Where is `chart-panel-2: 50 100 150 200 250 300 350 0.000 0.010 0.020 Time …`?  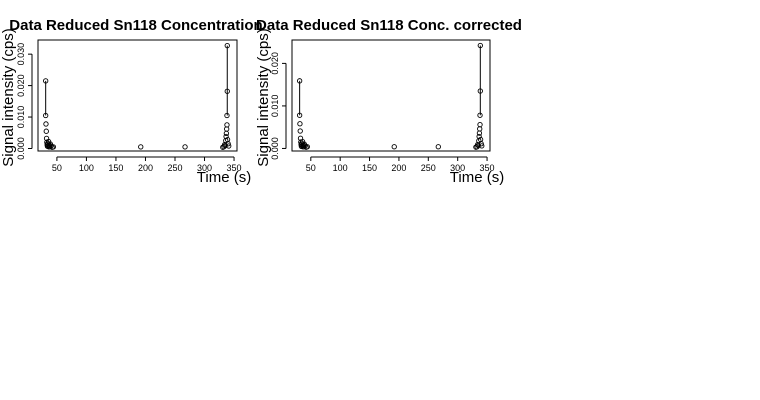
chart-panel-2: 50 100 150 200 250 300 350 0.000 0.010 0.020 Time … is located at coordinates (388, 101).